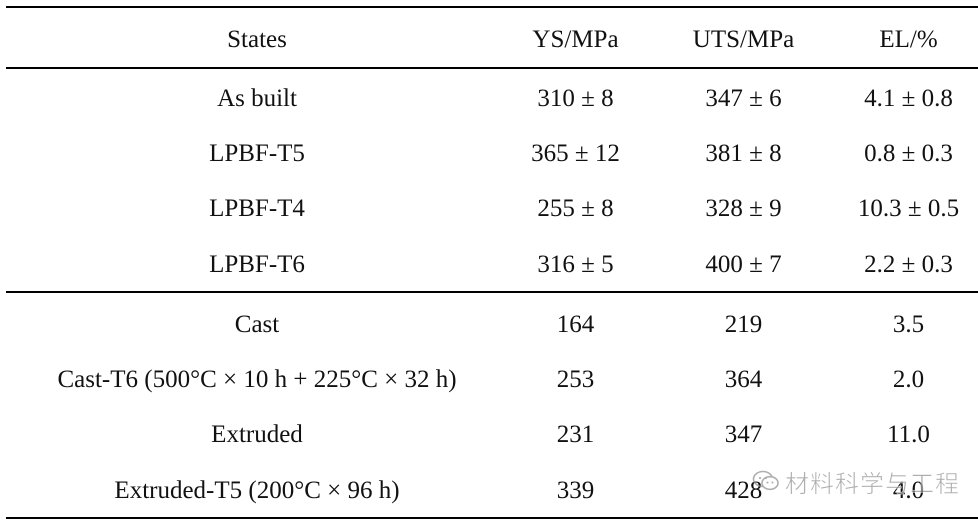 The image size is (978, 523). What do you see at coordinates (575, 153) in the screenshot?
I see `ys-cell: 365 ± 12` at bounding box center [575, 153].